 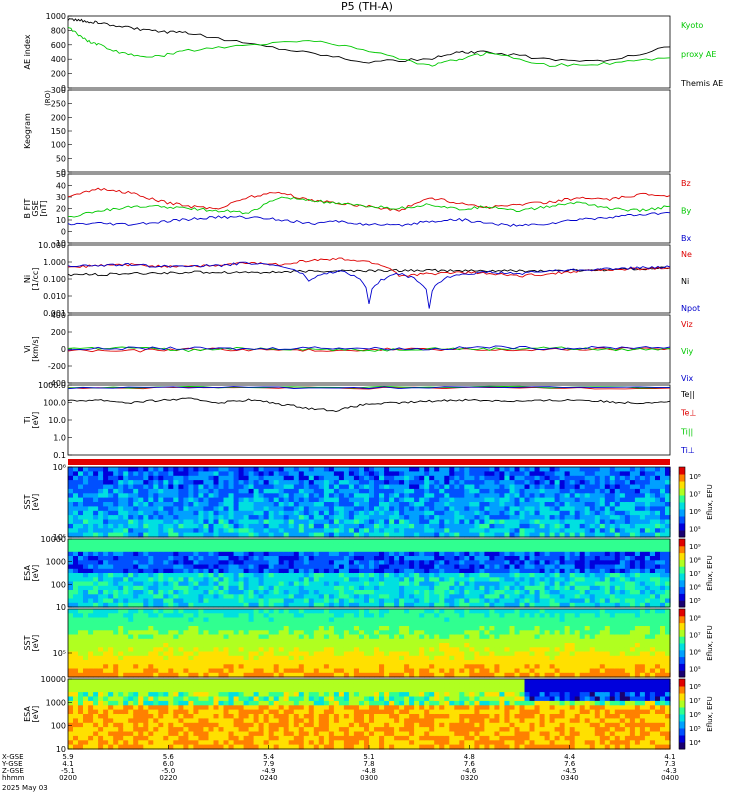 I want to click on colorbar-swatch, so click(x=682, y=532).